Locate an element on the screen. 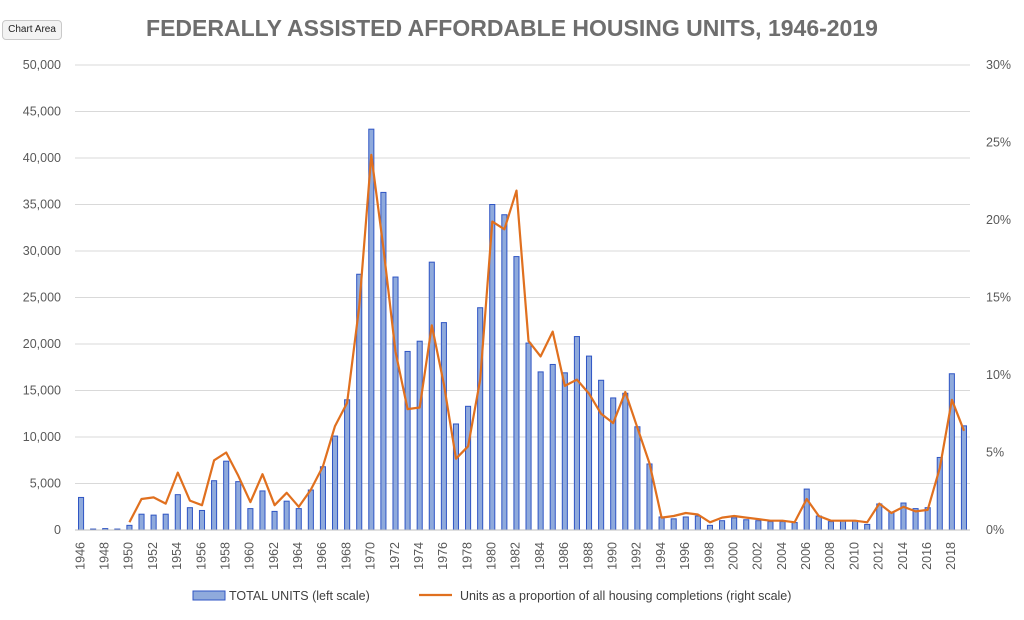 The image size is (1024, 620). x-tick-label: 1968 is located at coordinates (346, 556).